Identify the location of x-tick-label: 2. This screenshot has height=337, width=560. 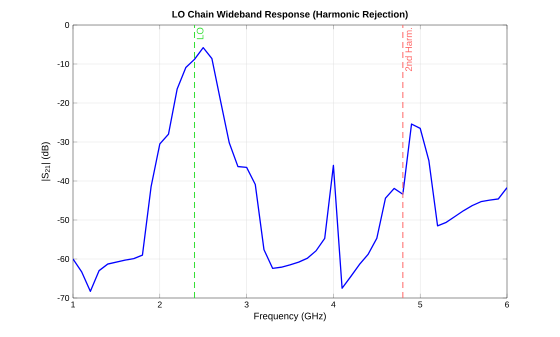
(160, 305).